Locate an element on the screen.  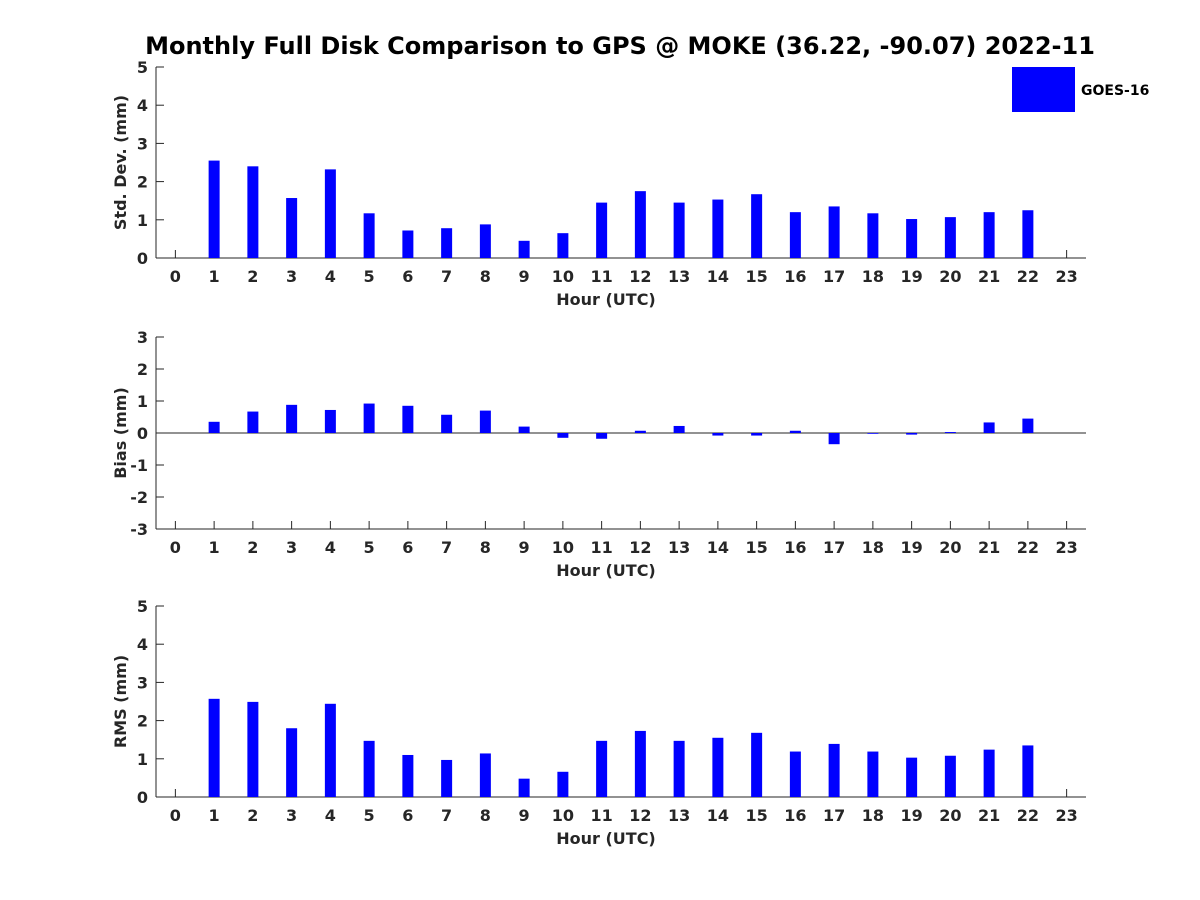
y-axis-label-bias: Bias (mm) is located at coordinates (120, 433).